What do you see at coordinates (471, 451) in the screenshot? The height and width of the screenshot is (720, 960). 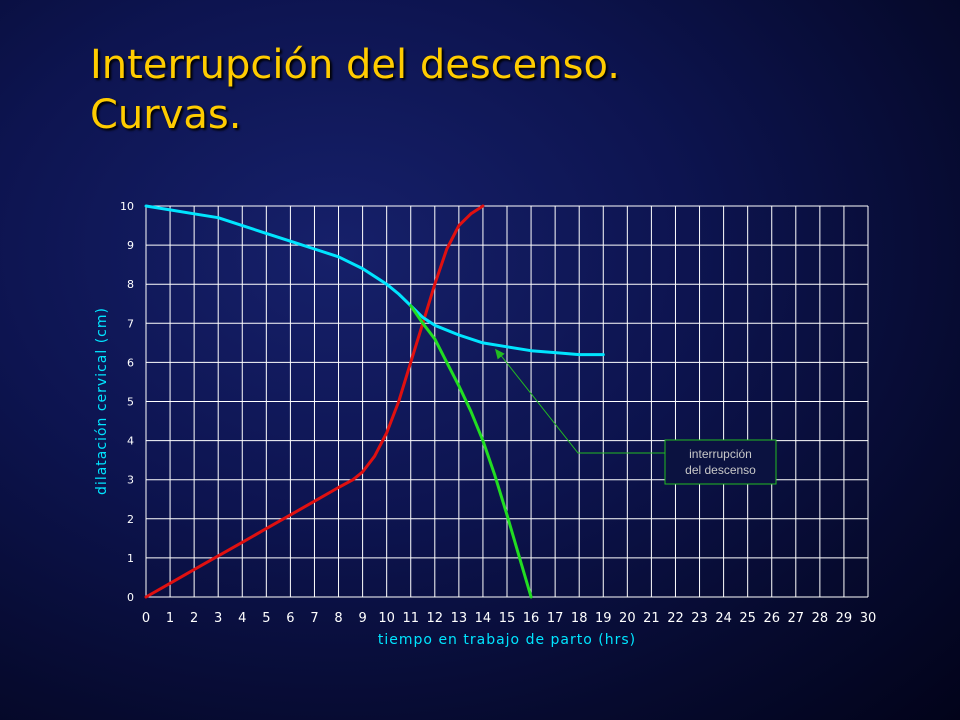 I see `green-curve` at bounding box center [471, 451].